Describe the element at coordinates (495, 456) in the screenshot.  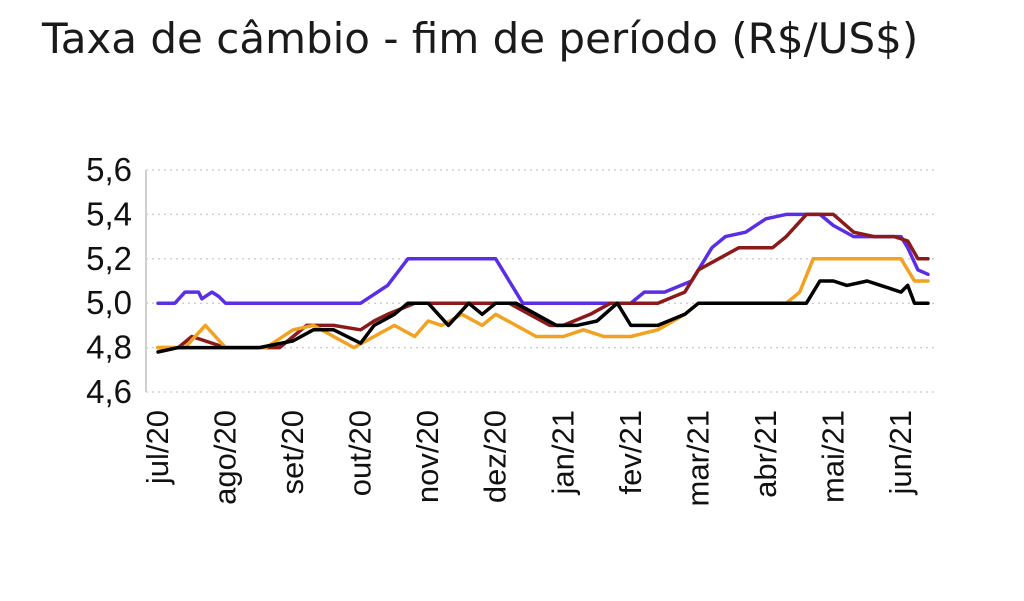
I see `x-tick-label: dez/20` at that location.